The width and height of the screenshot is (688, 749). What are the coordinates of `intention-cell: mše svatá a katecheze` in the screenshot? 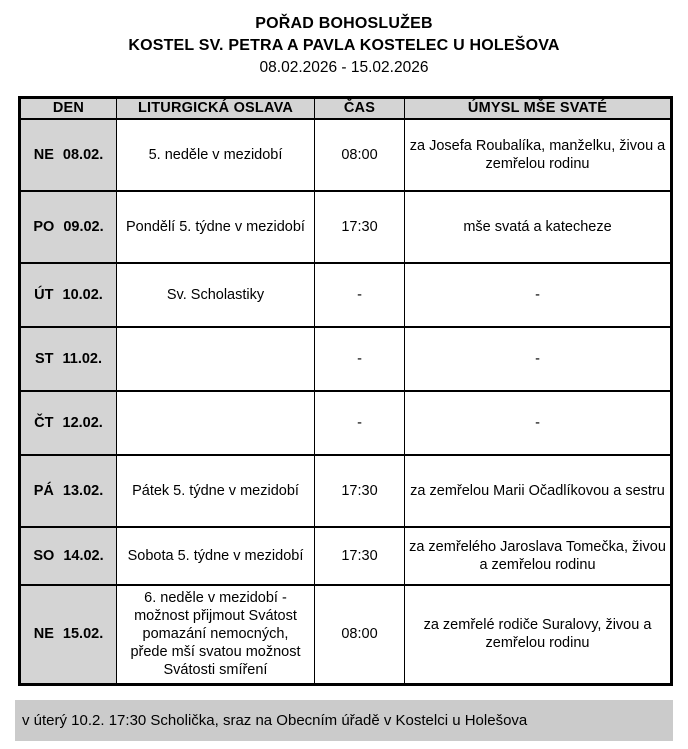 It's located at (538, 226).